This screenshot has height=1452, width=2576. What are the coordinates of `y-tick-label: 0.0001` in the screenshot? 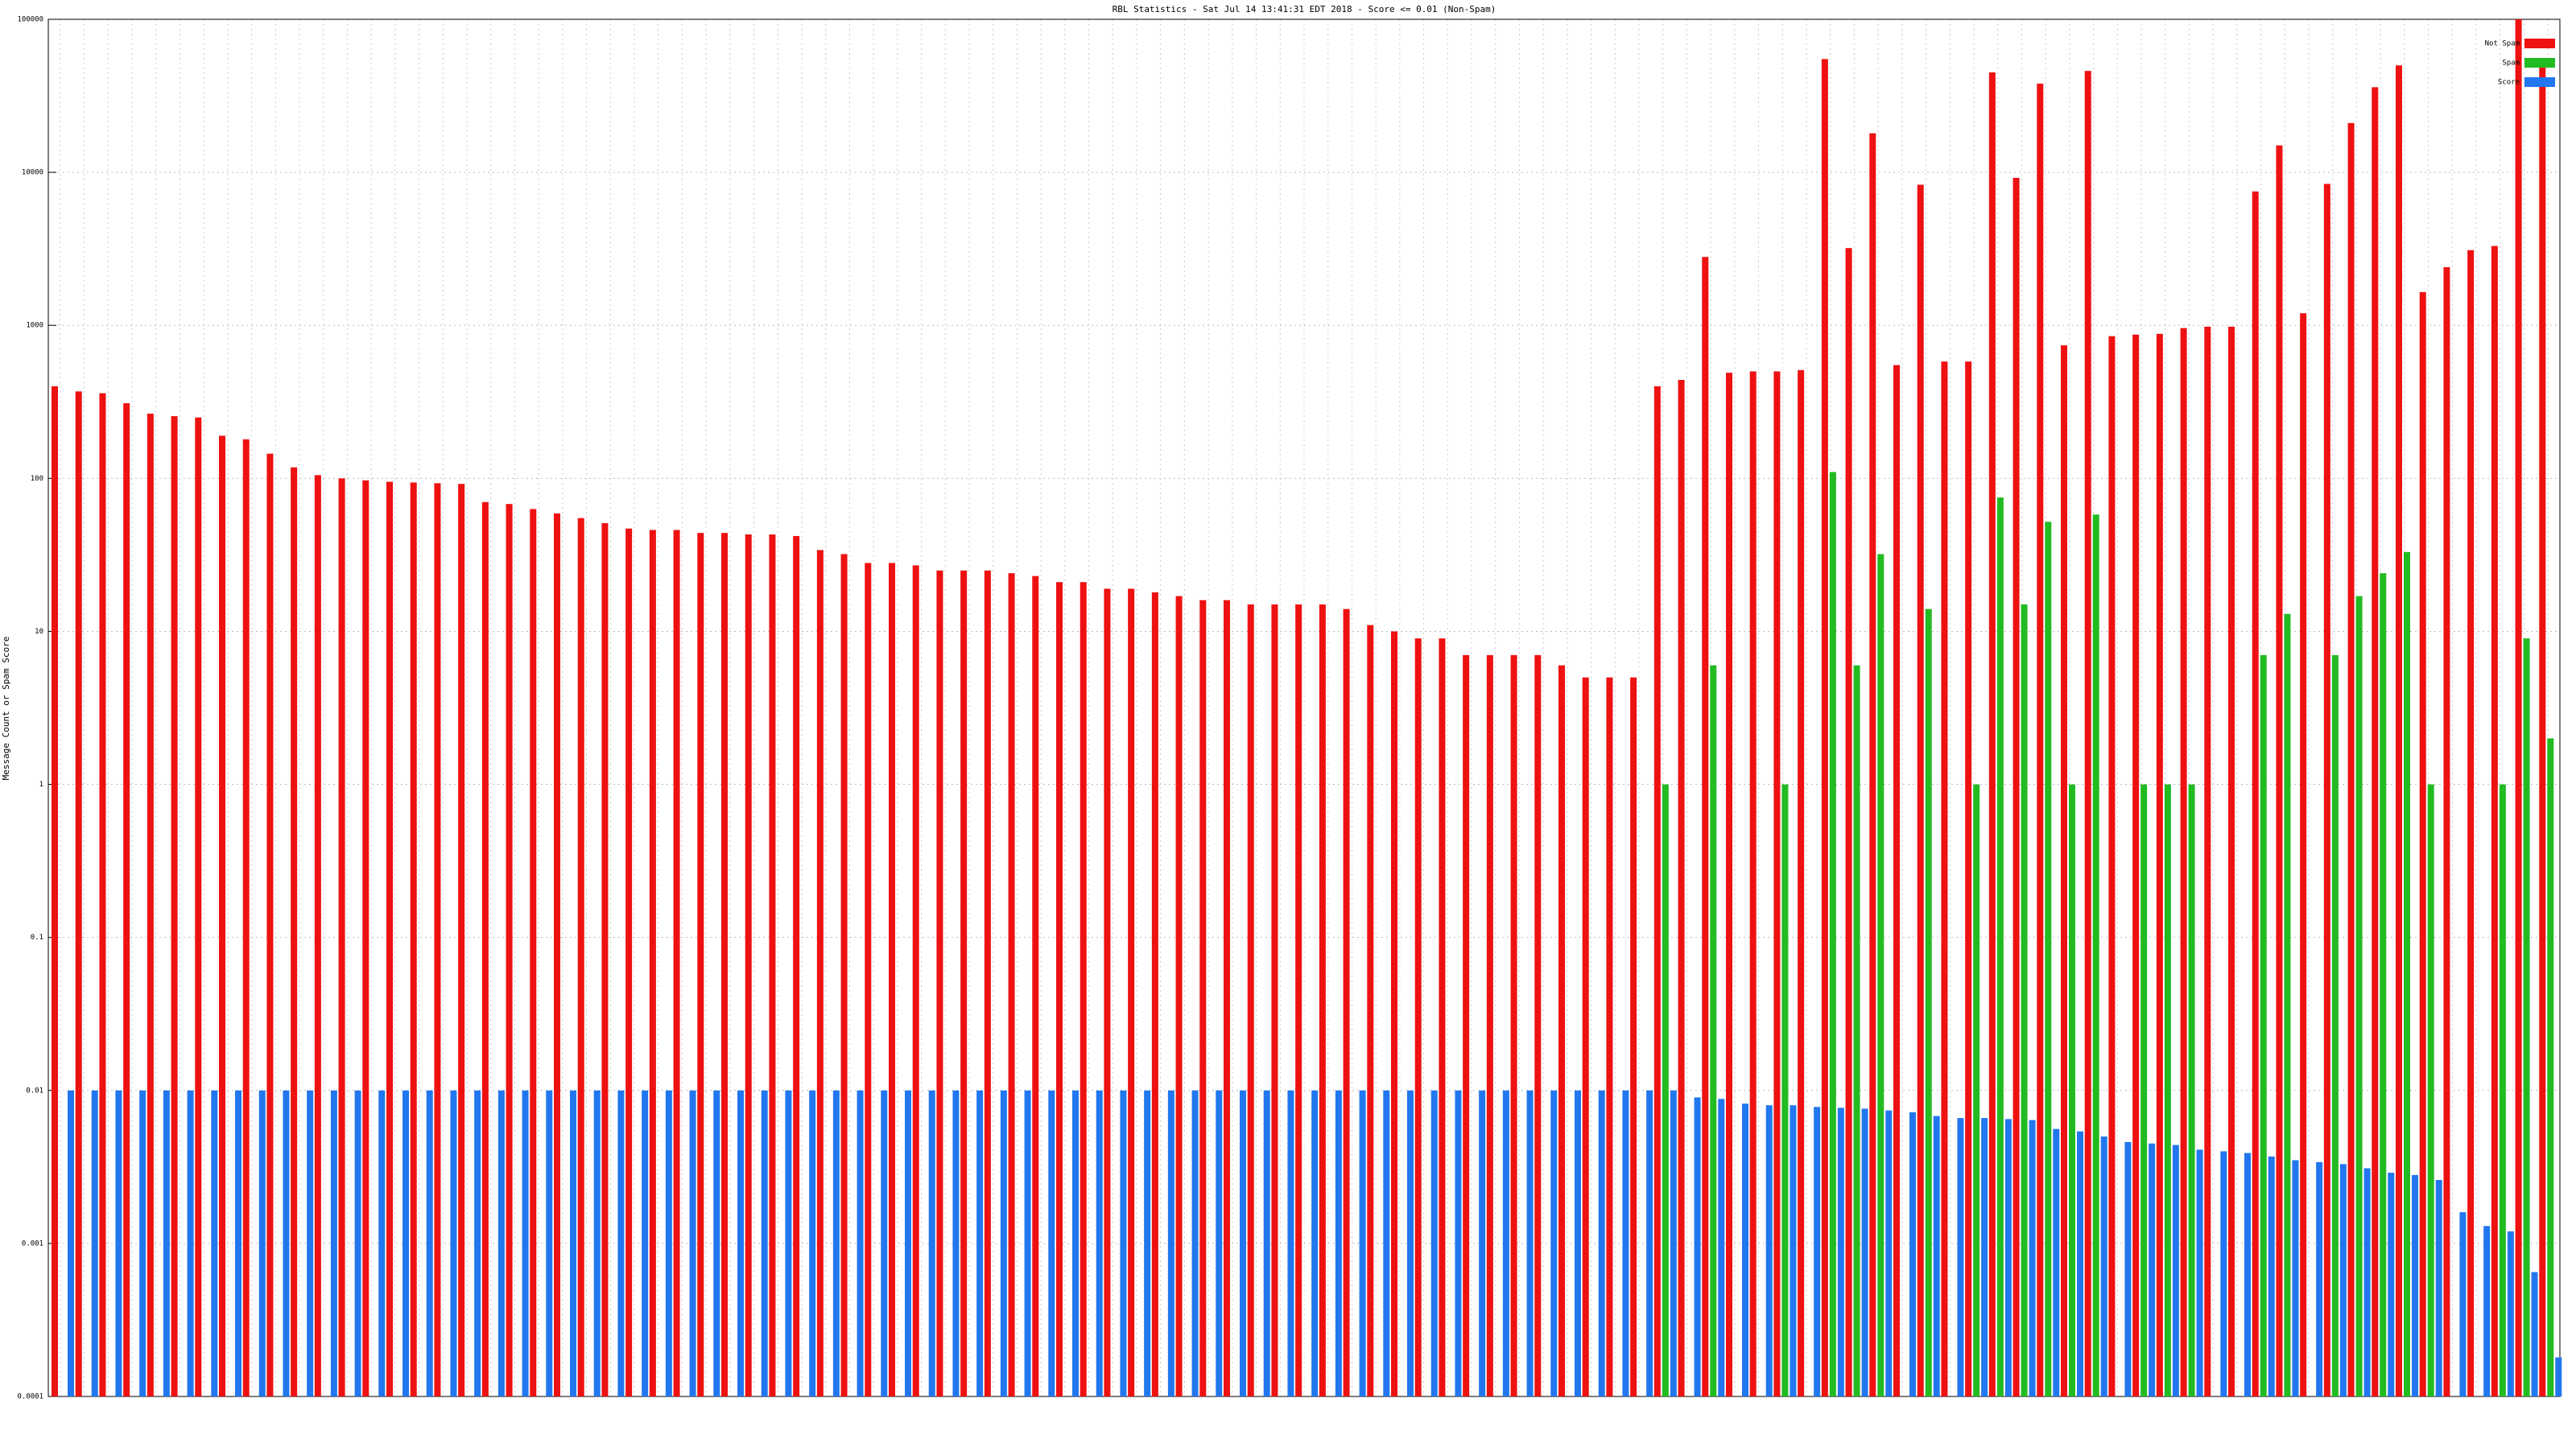 It's located at (30, 1397).